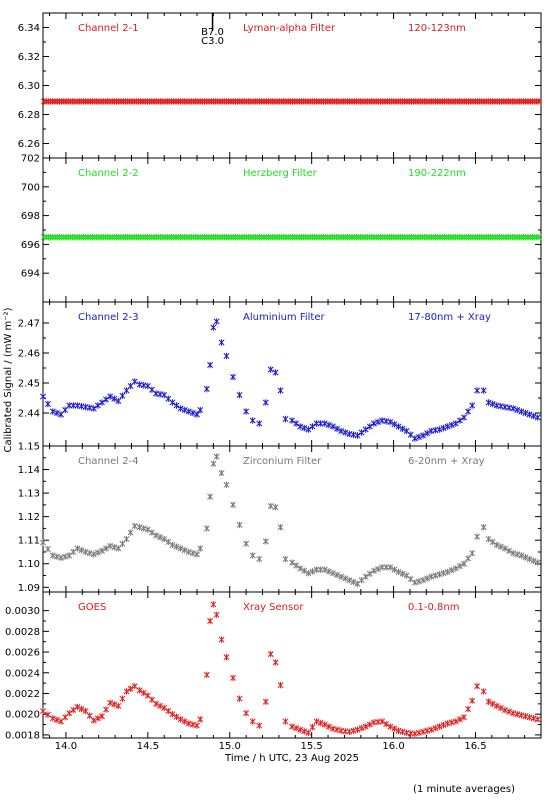  What do you see at coordinates (29, 57) in the screenshot?
I see `y-tick-label: 6.32` at bounding box center [29, 57].